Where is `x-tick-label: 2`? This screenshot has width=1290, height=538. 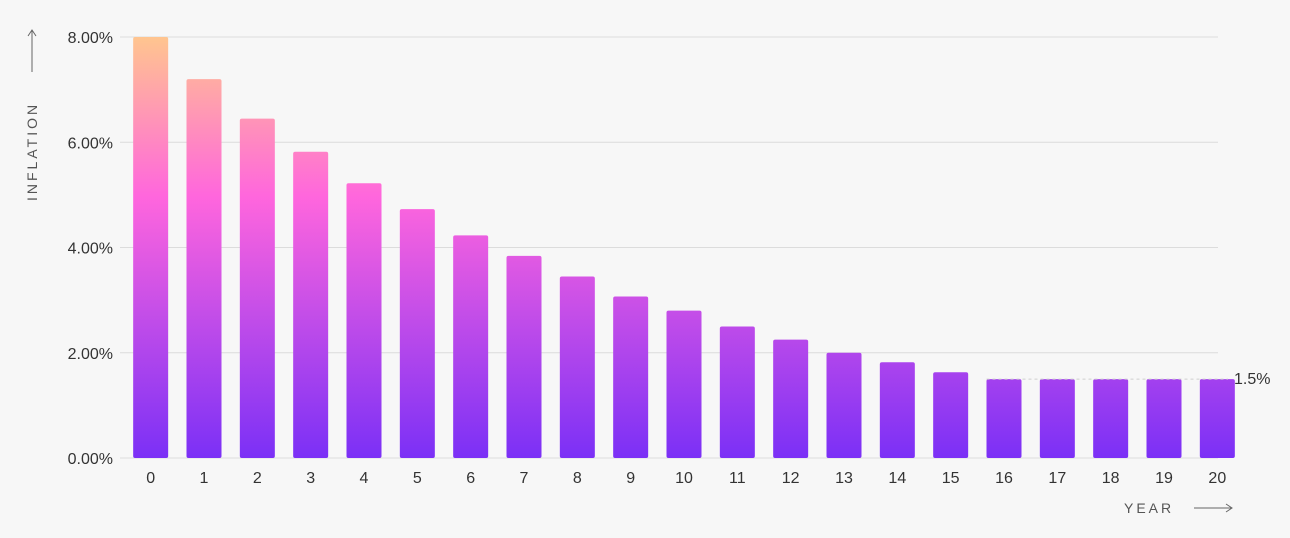
x-tick-label: 2 is located at coordinates (257, 478).